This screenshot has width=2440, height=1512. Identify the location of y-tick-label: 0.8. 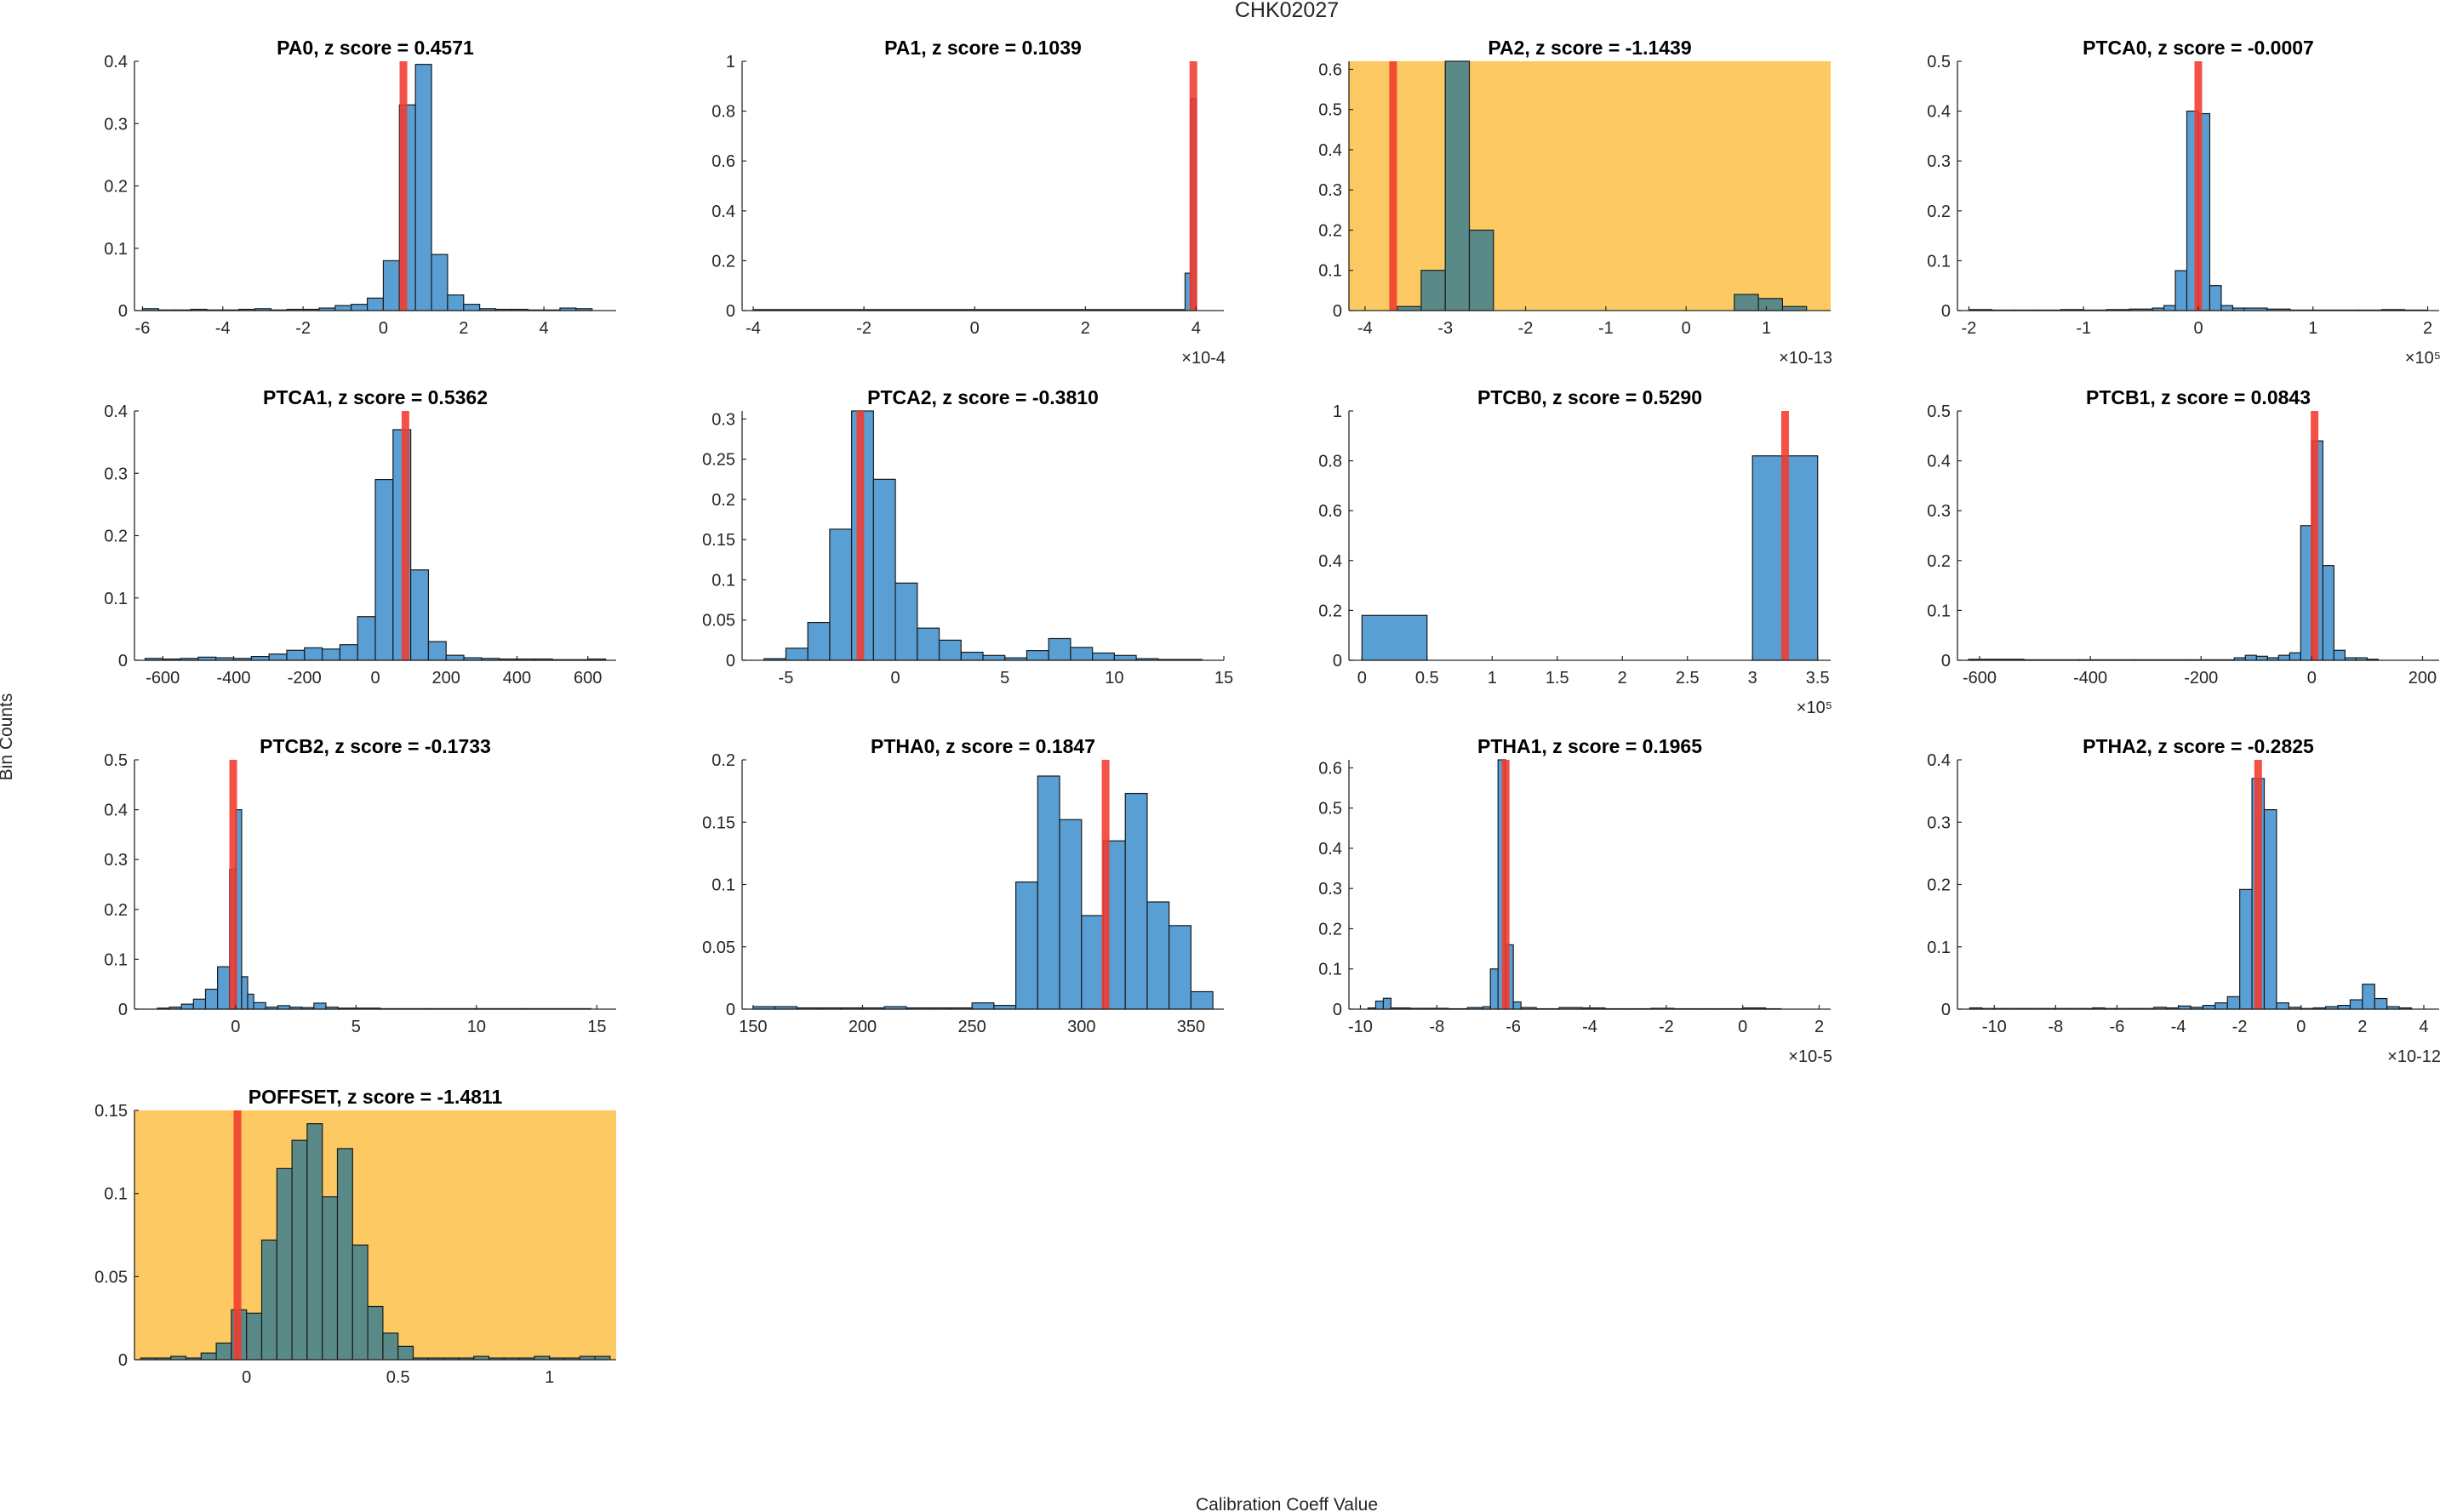
(1330, 462).